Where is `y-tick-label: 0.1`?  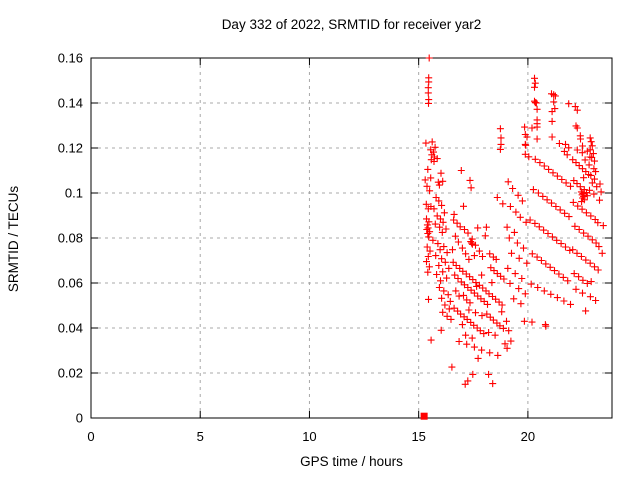
y-tick-label: 0.1 is located at coordinates (74, 193).